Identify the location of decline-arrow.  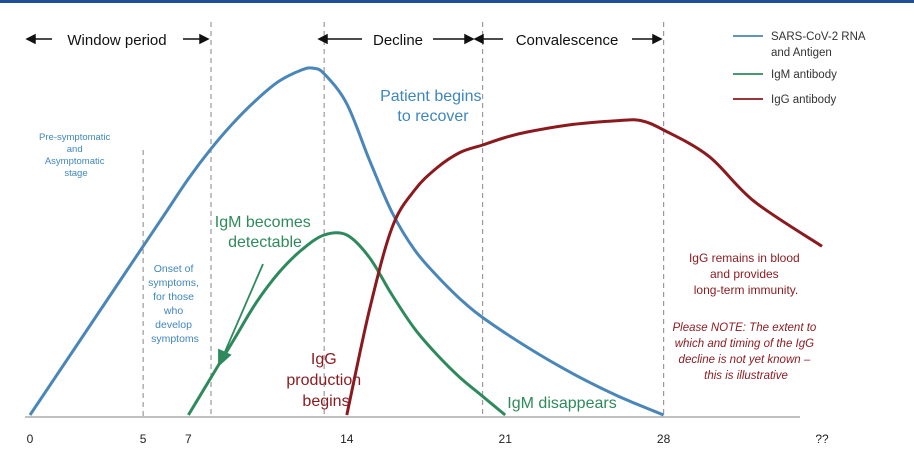
(396, 39).